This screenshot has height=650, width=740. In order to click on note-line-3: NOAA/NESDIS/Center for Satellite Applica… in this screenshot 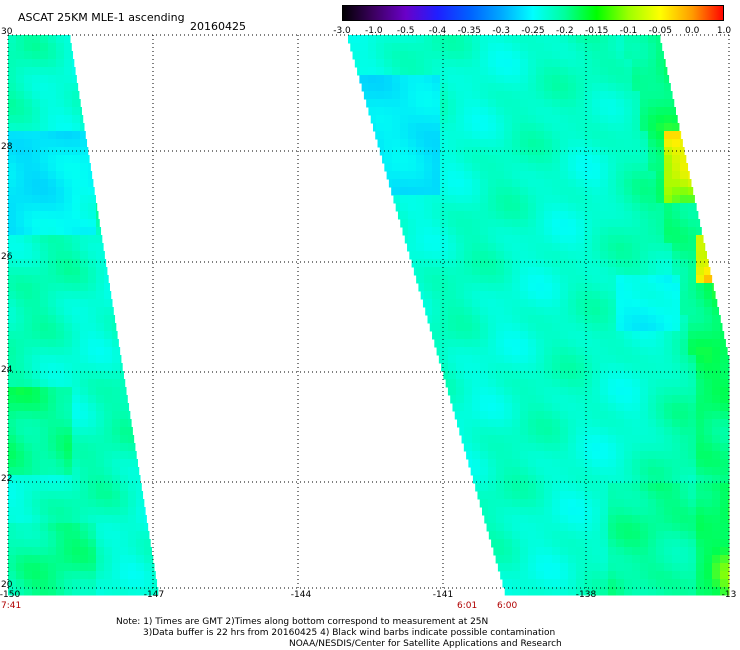, I will do `click(425, 644)`.